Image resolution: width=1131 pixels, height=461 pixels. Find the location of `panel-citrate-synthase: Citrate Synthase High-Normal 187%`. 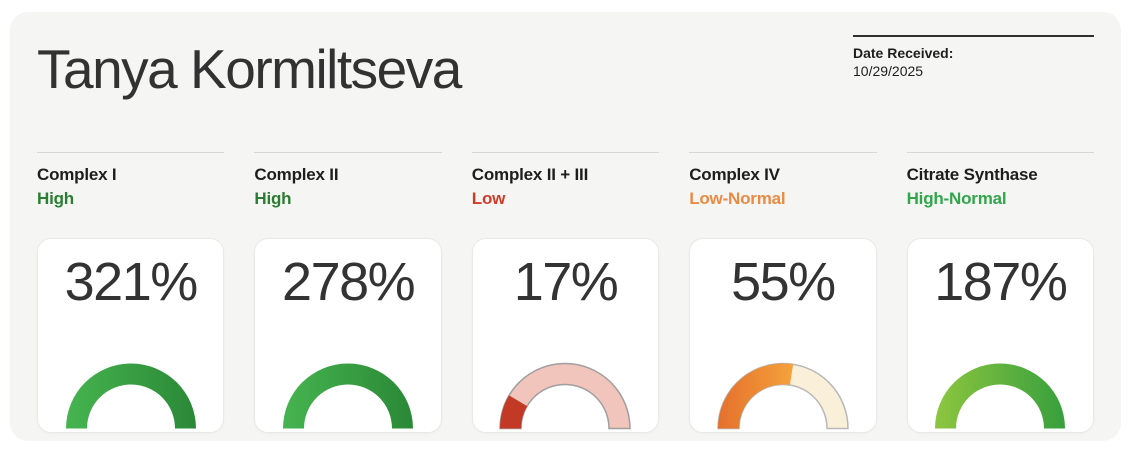

panel-citrate-synthase: Citrate Synthase High-Normal 187% is located at coordinates (1000, 292).